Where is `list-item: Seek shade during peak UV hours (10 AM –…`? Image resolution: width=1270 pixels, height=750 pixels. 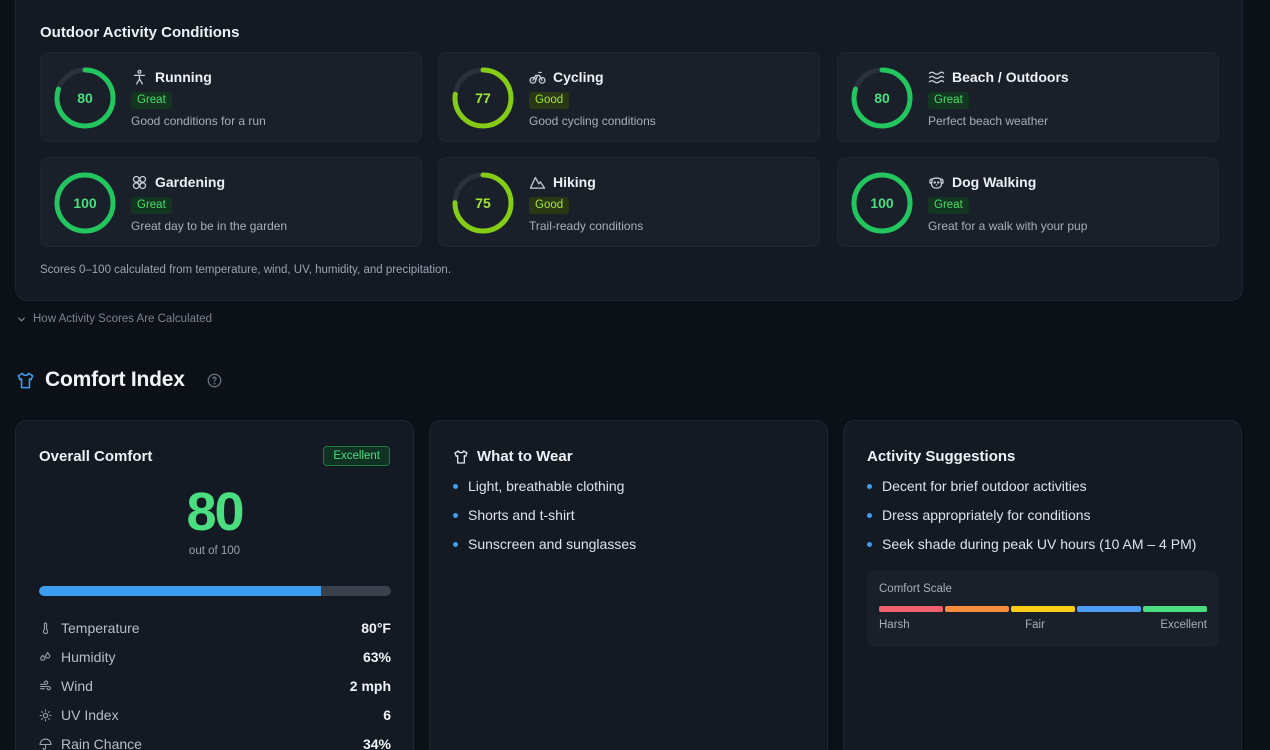 list-item: Seek shade during peak UV hours (10 AM –… is located at coordinates (1031, 544).